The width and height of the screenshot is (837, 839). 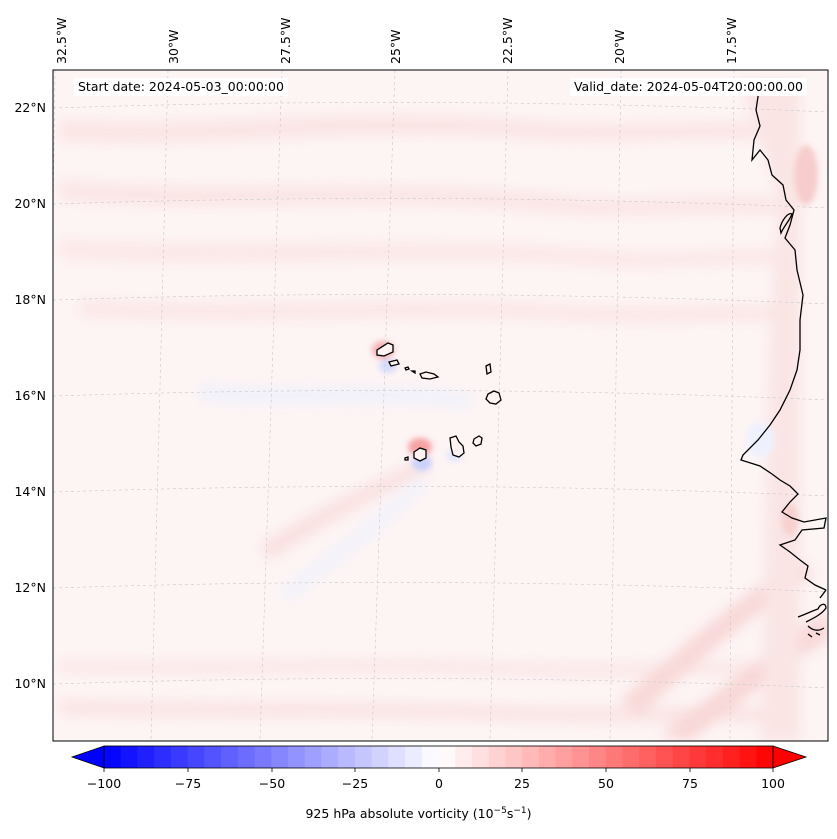 I want to click on valid-date-label: Valid_date: 2024-05-04T20:00:00.00, so click(x=688, y=87).